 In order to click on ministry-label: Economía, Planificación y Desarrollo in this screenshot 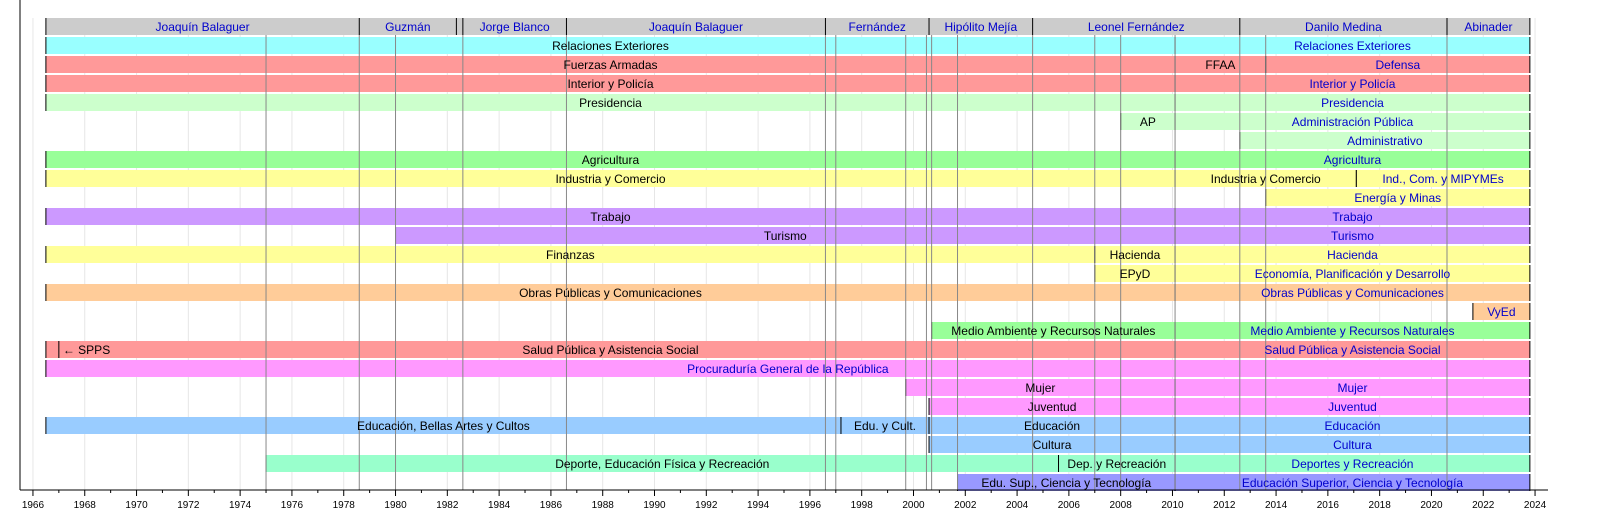, I will do `click(1353, 274)`.